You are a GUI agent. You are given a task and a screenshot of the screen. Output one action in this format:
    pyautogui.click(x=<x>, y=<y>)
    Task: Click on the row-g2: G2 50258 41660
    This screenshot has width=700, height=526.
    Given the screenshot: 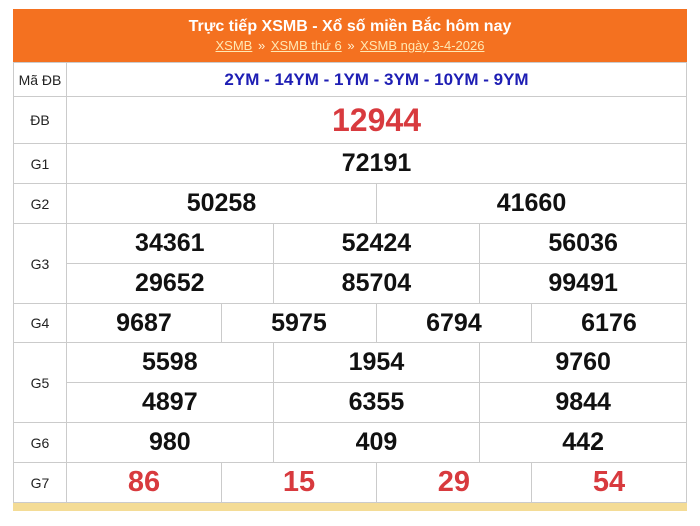 What is the action you would take?
    pyautogui.click(x=350, y=203)
    